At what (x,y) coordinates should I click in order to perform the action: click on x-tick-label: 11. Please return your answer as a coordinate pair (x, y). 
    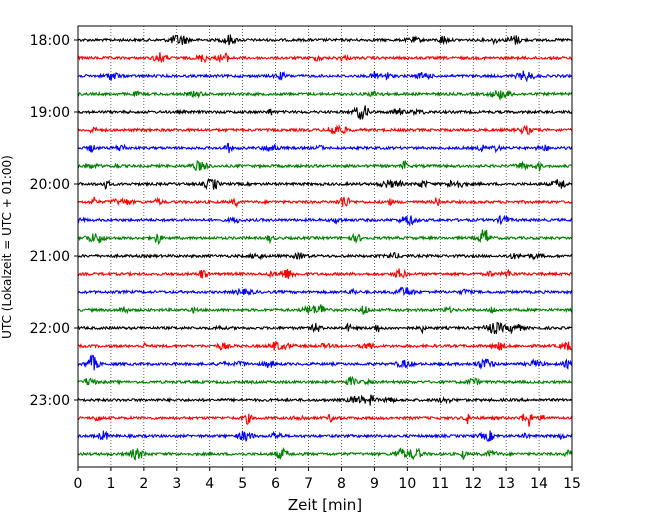
    Looking at the image, I should click on (440, 484).